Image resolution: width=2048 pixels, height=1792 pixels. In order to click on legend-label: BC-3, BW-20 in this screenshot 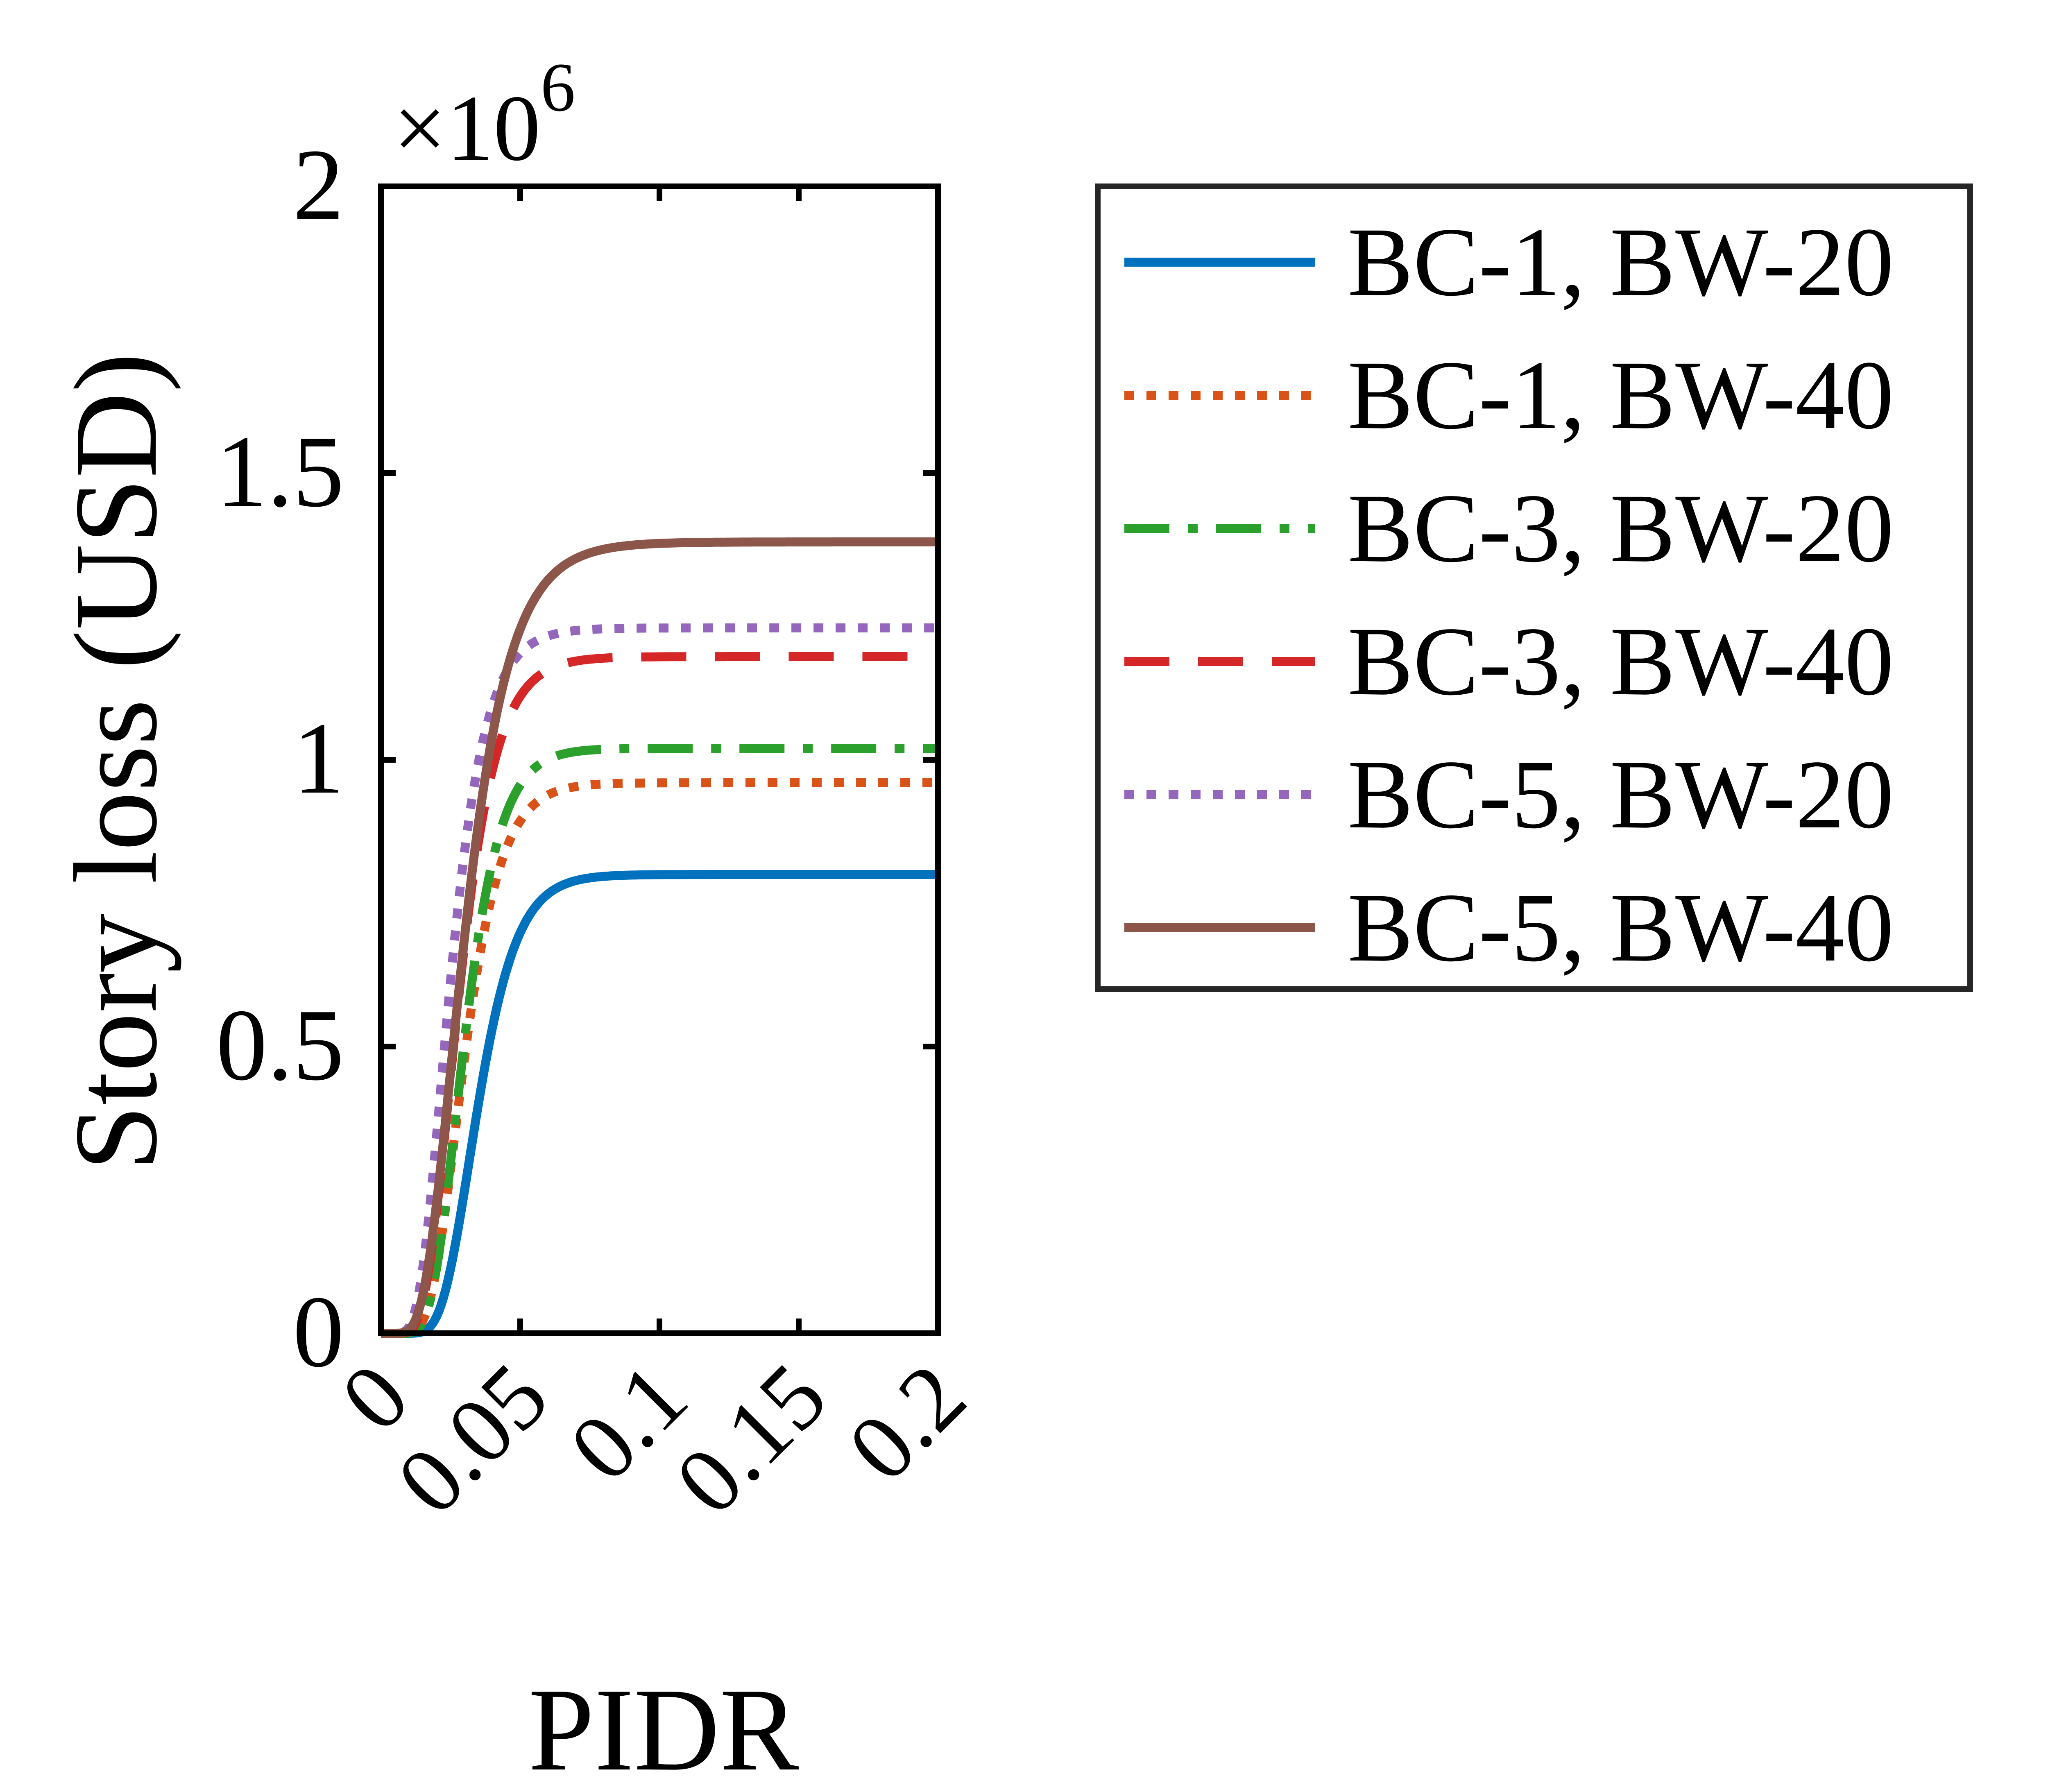, I will do `click(1621, 527)`.